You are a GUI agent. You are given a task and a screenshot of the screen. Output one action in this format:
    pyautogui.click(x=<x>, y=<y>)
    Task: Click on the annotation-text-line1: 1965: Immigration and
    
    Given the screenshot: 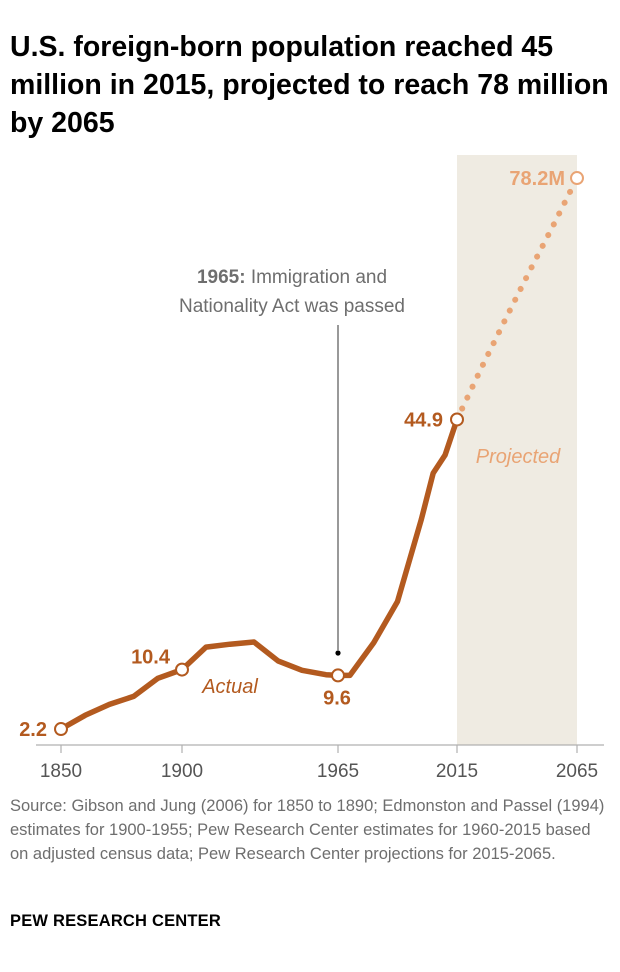 What is the action you would take?
    pyautogui.click(x=292, y=277)
    